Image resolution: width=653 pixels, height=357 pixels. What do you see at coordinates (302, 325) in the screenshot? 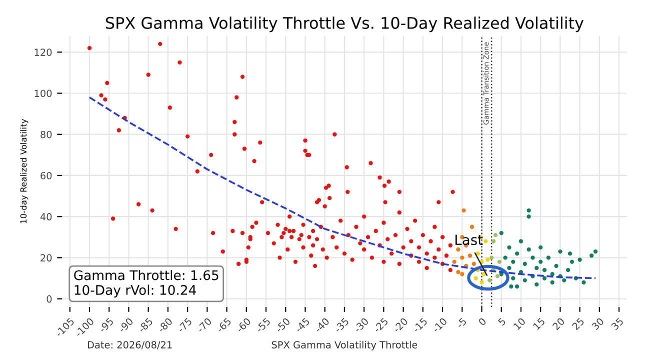
I see `x-tick-label: -45` at bounding box center [302, 325].